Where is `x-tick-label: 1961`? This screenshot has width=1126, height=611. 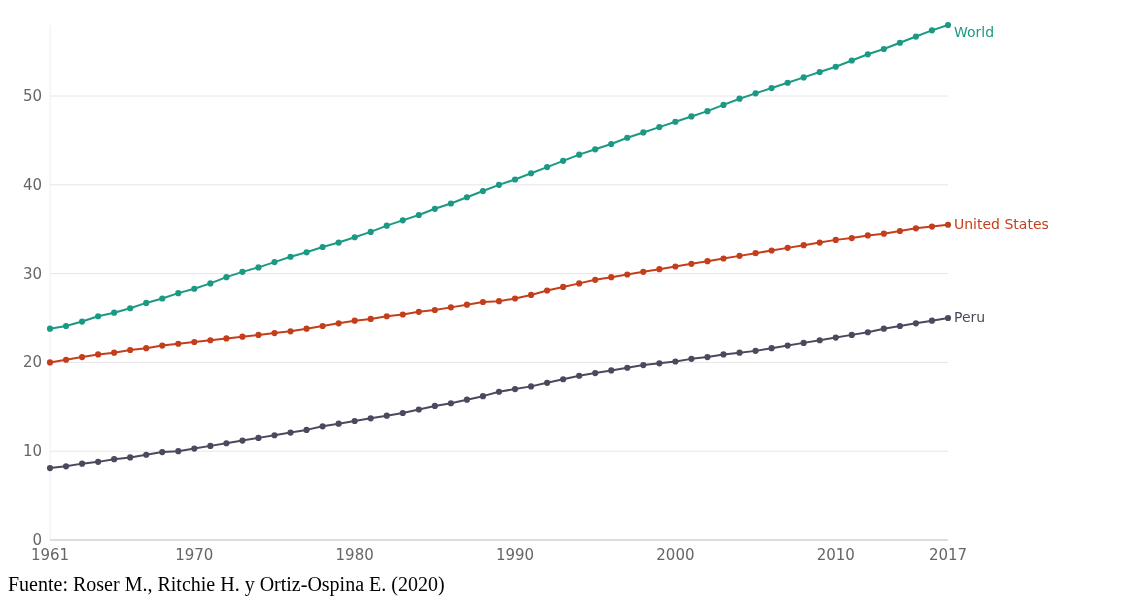
x-tick-label: 1961 is located at coordinates (50, 555).